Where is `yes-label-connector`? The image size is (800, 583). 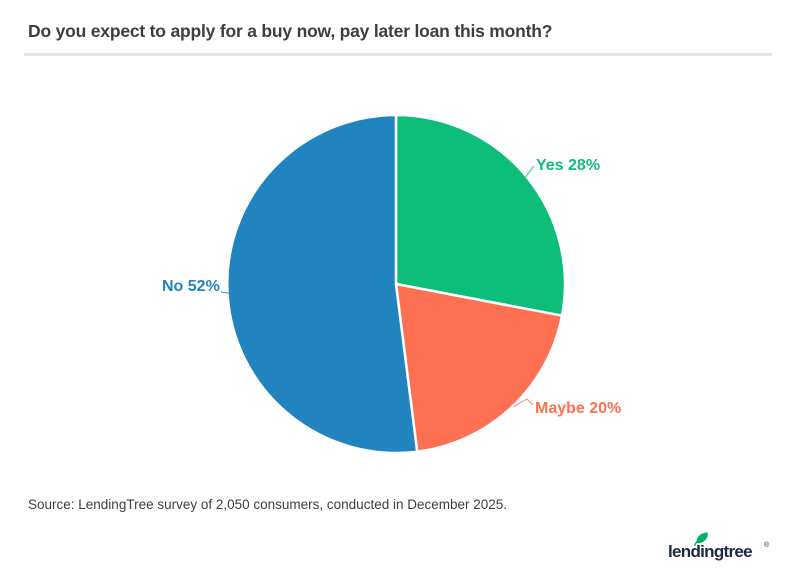
yes-label-connector is located at coordinates (528, 173).